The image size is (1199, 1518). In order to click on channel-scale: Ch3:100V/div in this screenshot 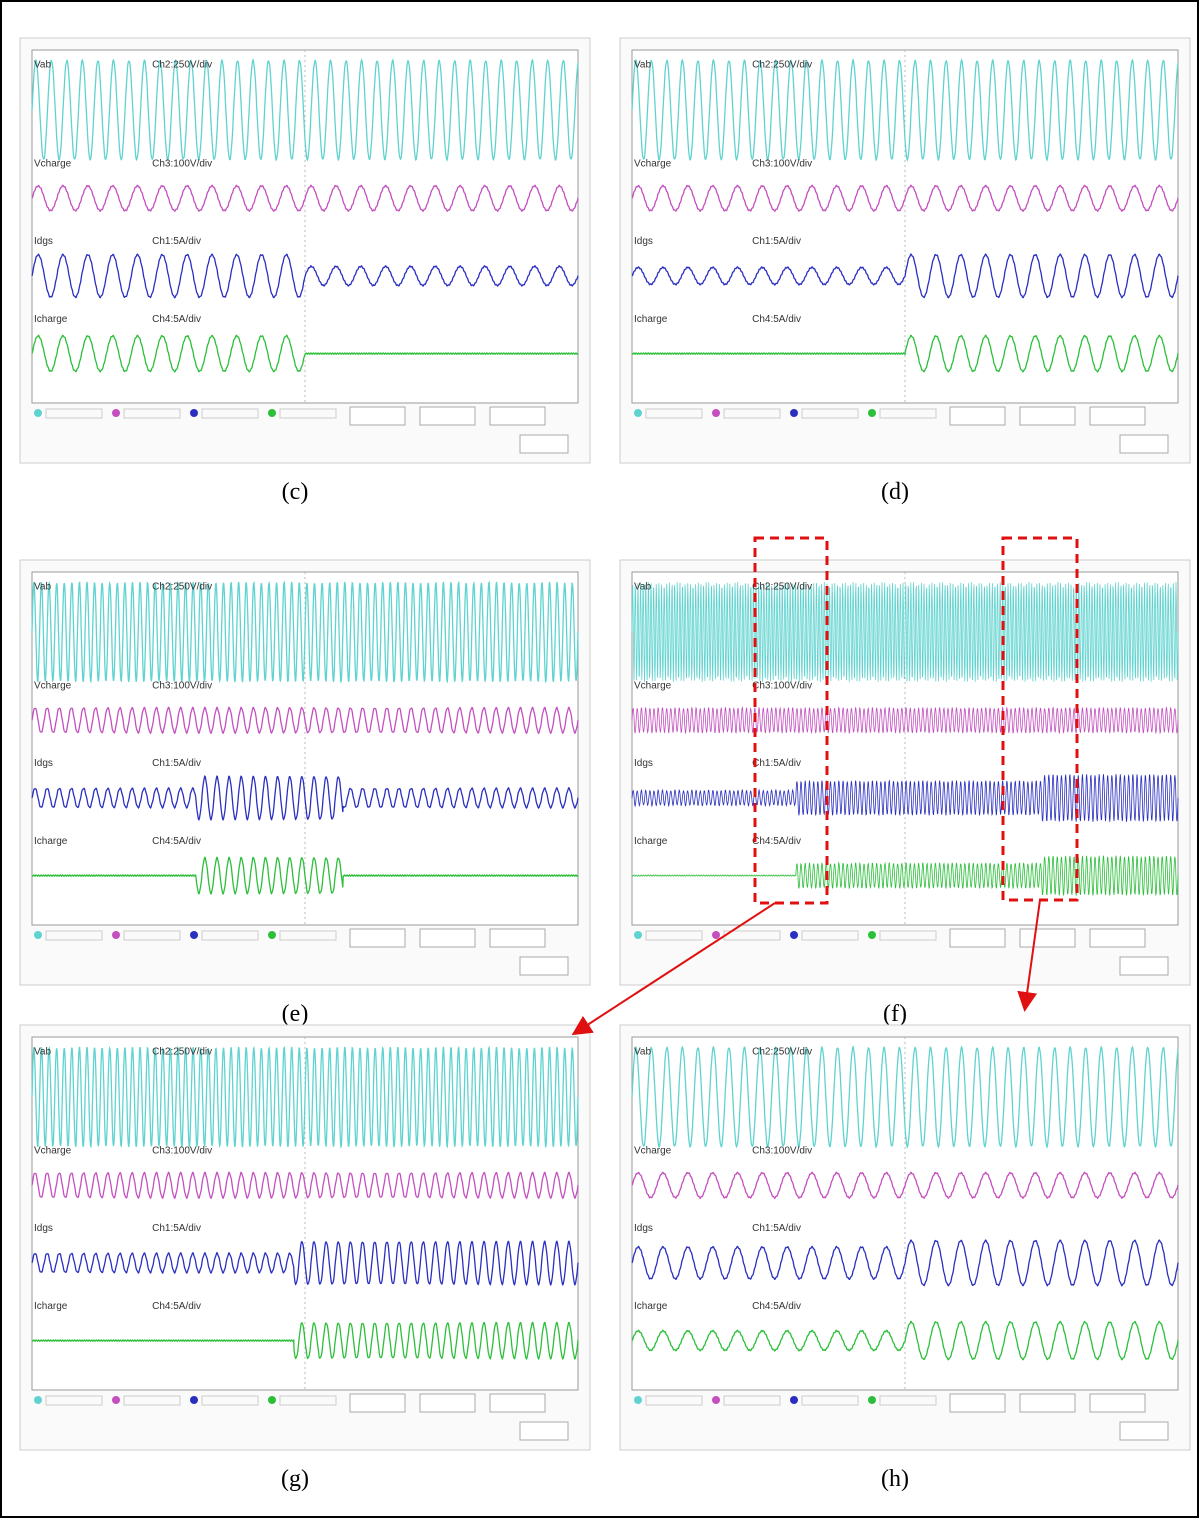, I will do `click(182, 685)`.